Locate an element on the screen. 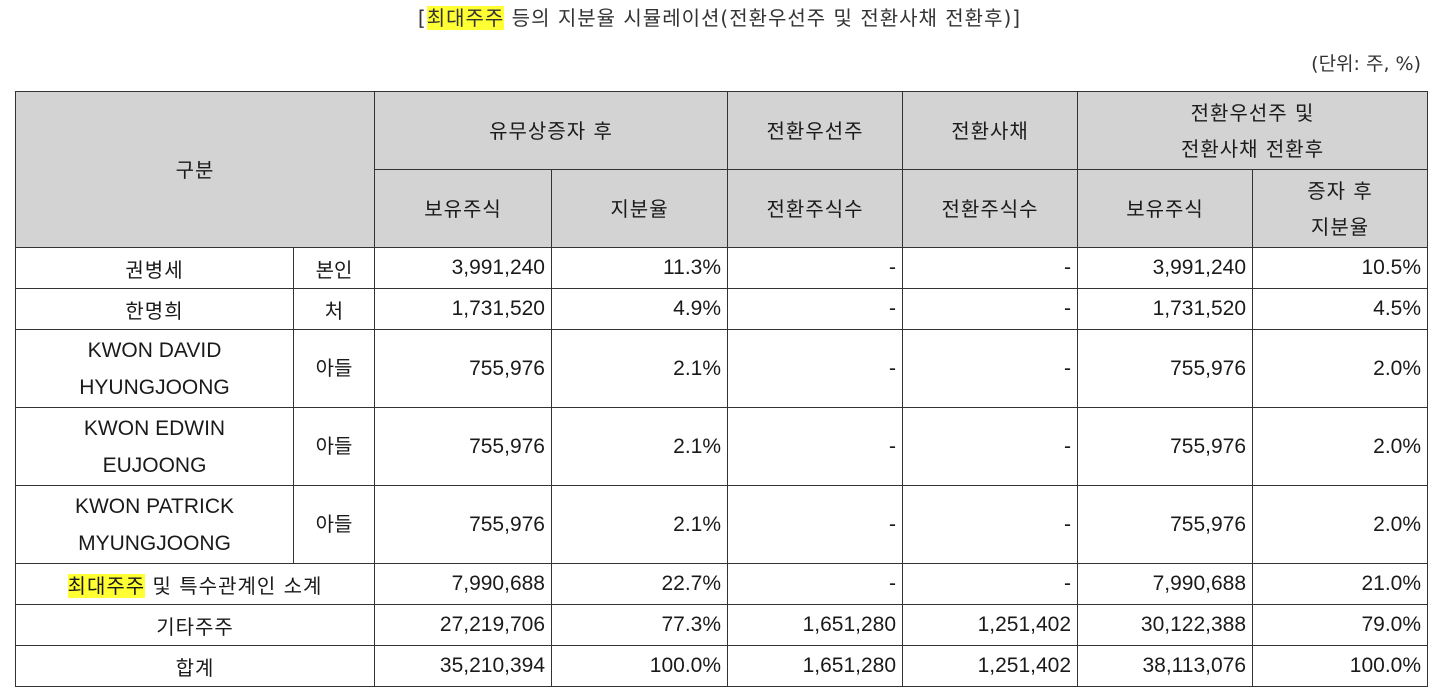 This screenshot has height=697, width=1439. share-ratio: 77.3% is located at coordinates (639, 625).